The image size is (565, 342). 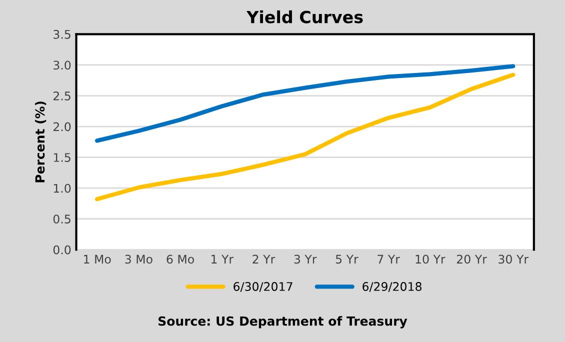 What do you see at coordinates (97, 259) in the screenshot?
I see `x-tick-label: 1 Mo` at bounding box center [97, 259].